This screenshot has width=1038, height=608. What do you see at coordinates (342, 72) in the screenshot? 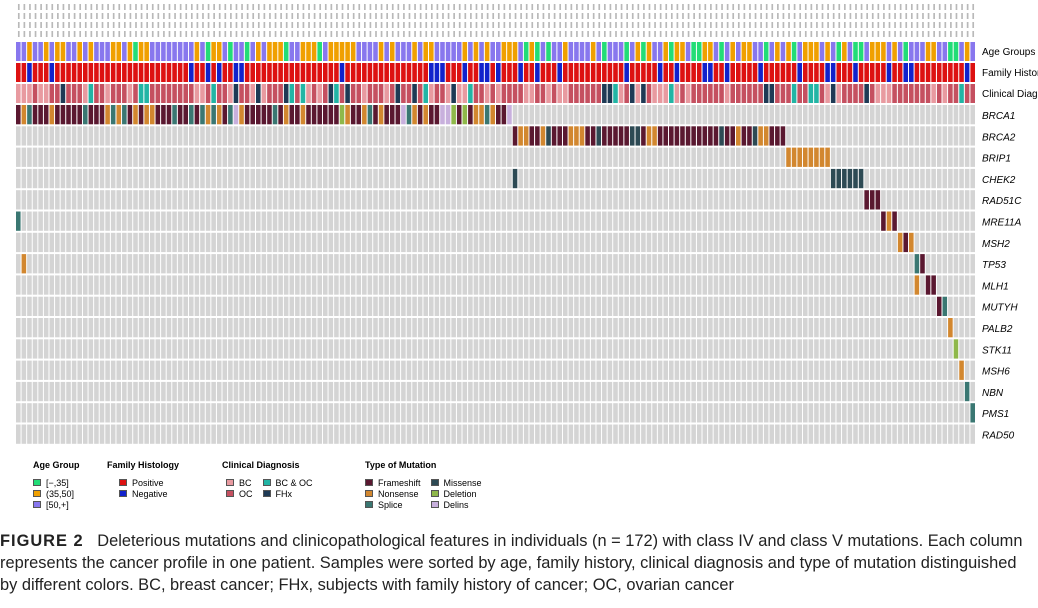
I see `family-history-cell` at bounding box center [342, 72].